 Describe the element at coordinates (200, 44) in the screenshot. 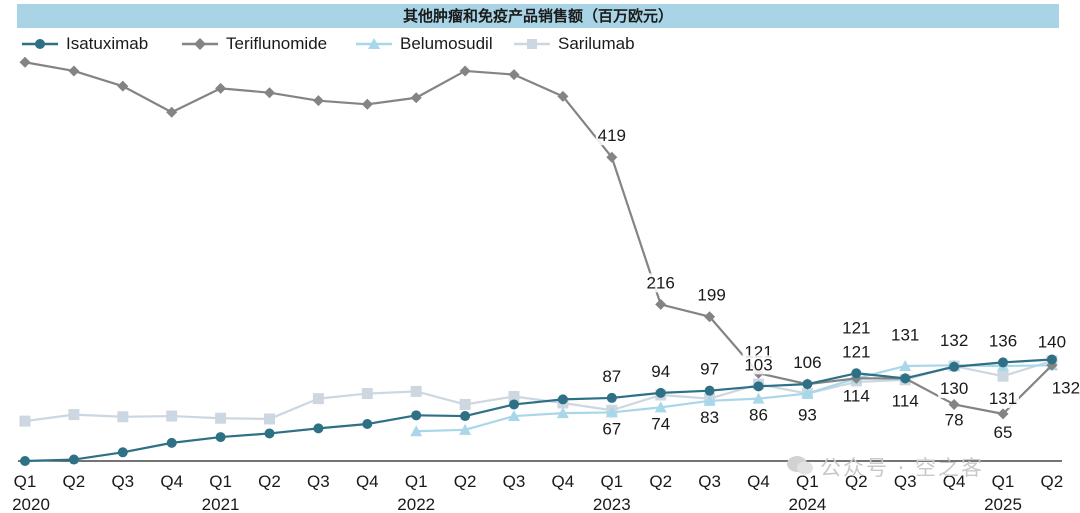

I see `legend-teriflunomide-icon` at that location.